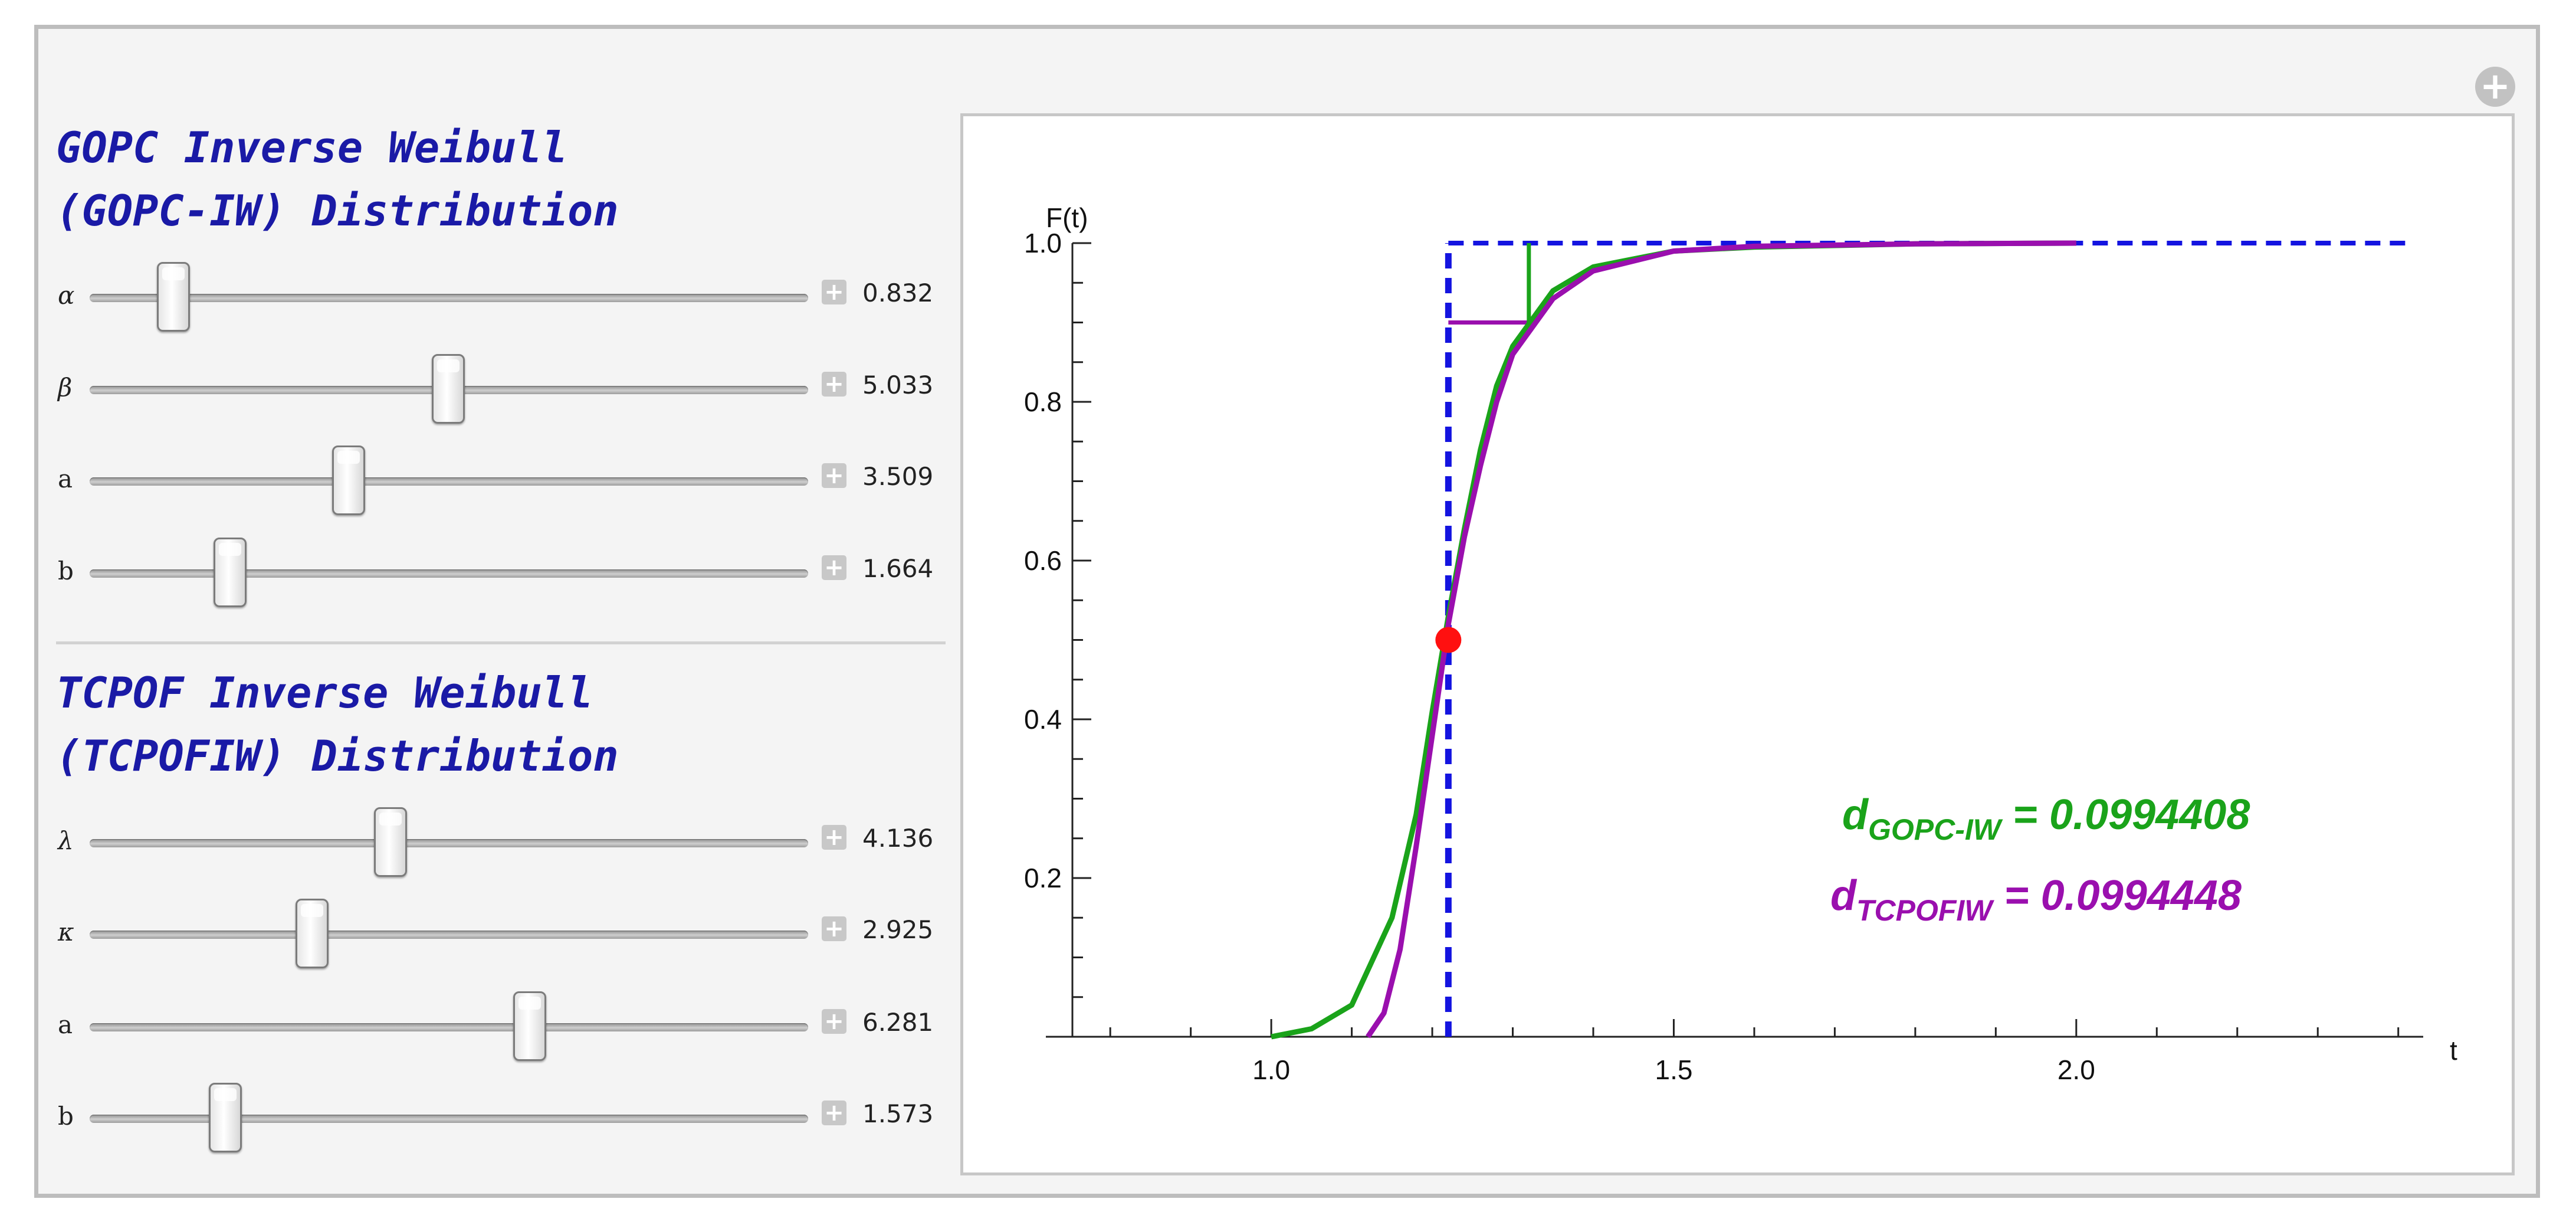  Describe the element at coordinates (65, 478) in the screenshot. I see `param-label-a-gopc: a` at that location.